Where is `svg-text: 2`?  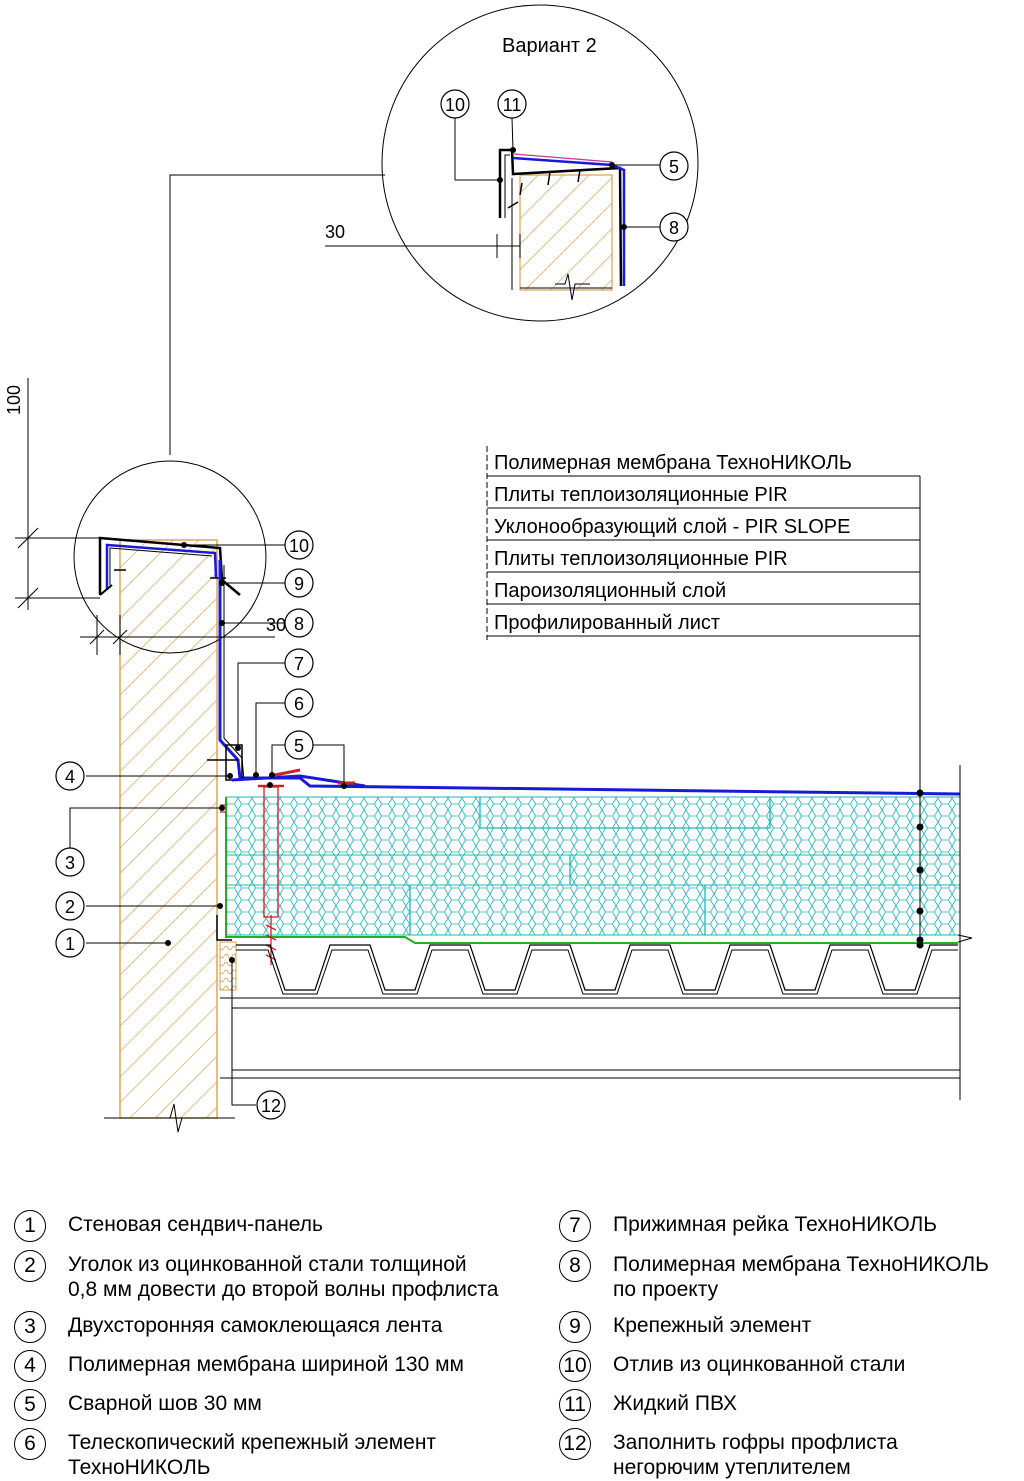 svg-text: 2 is located at coordinates (70, 907).